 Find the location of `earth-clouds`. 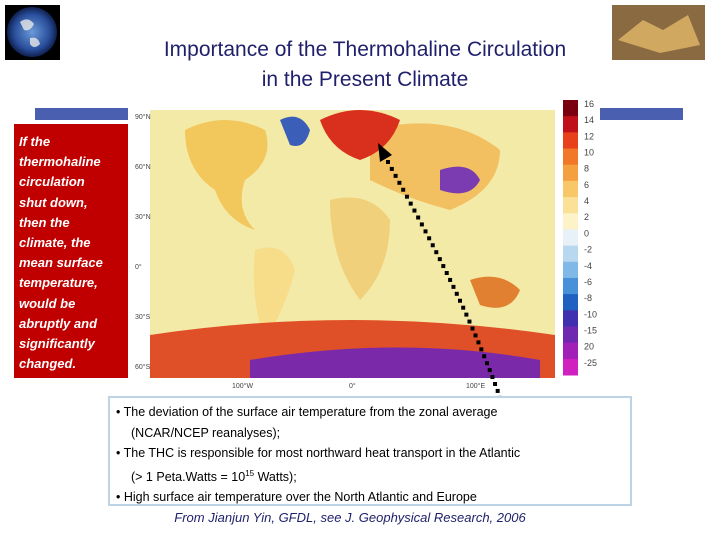

earth-clouds is located at coordinates (30, 33).